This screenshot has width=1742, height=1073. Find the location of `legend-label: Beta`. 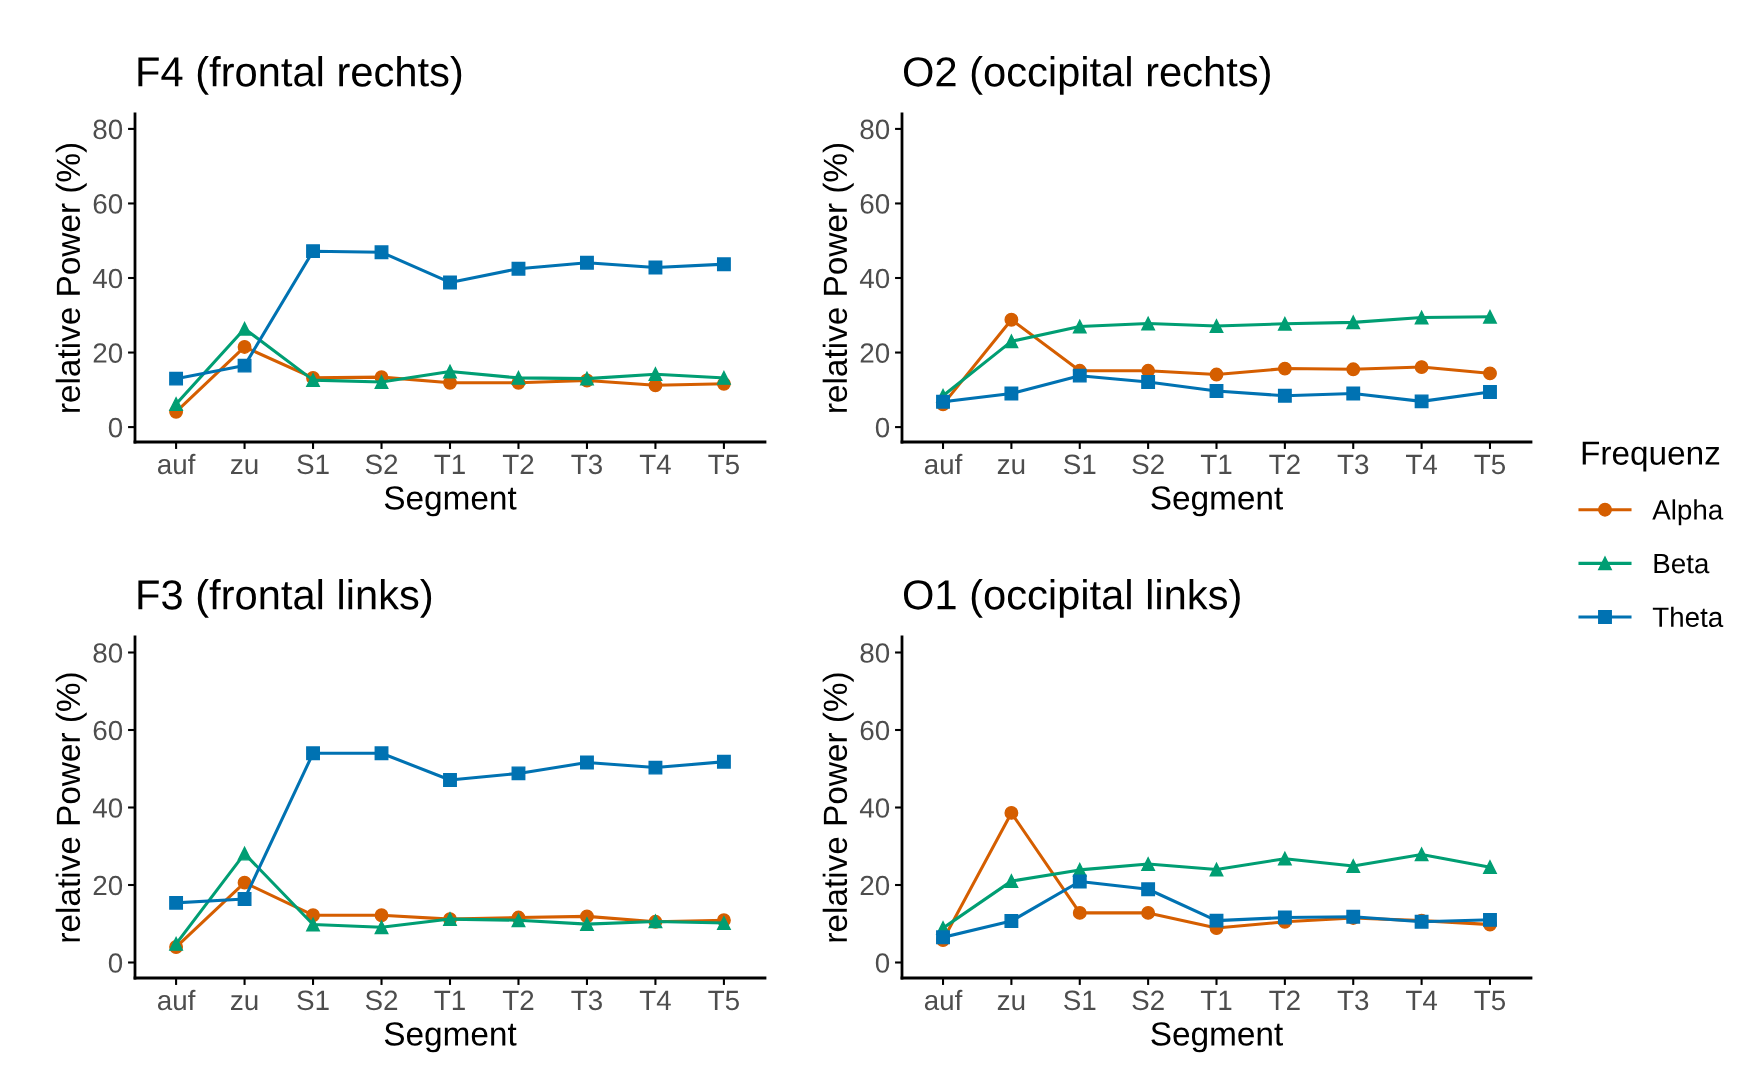

legend-label: Beta is located at coordinates (1682, 564).